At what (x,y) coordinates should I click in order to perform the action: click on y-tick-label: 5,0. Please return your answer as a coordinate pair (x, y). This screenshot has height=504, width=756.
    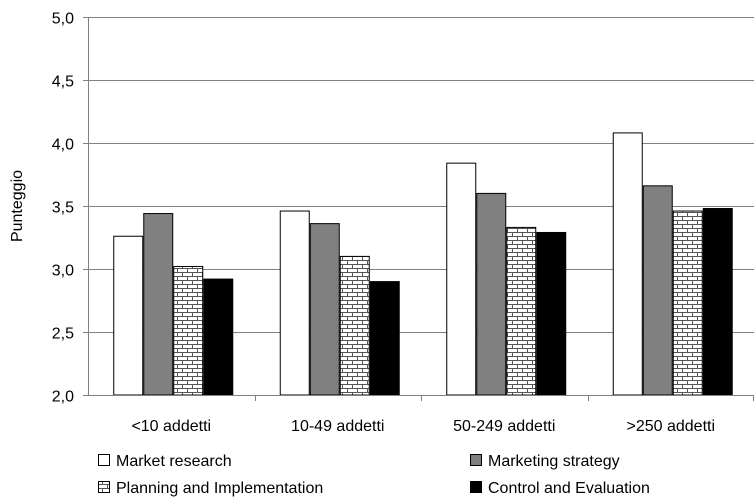
    Looking at the image, I should click on (63, 19).